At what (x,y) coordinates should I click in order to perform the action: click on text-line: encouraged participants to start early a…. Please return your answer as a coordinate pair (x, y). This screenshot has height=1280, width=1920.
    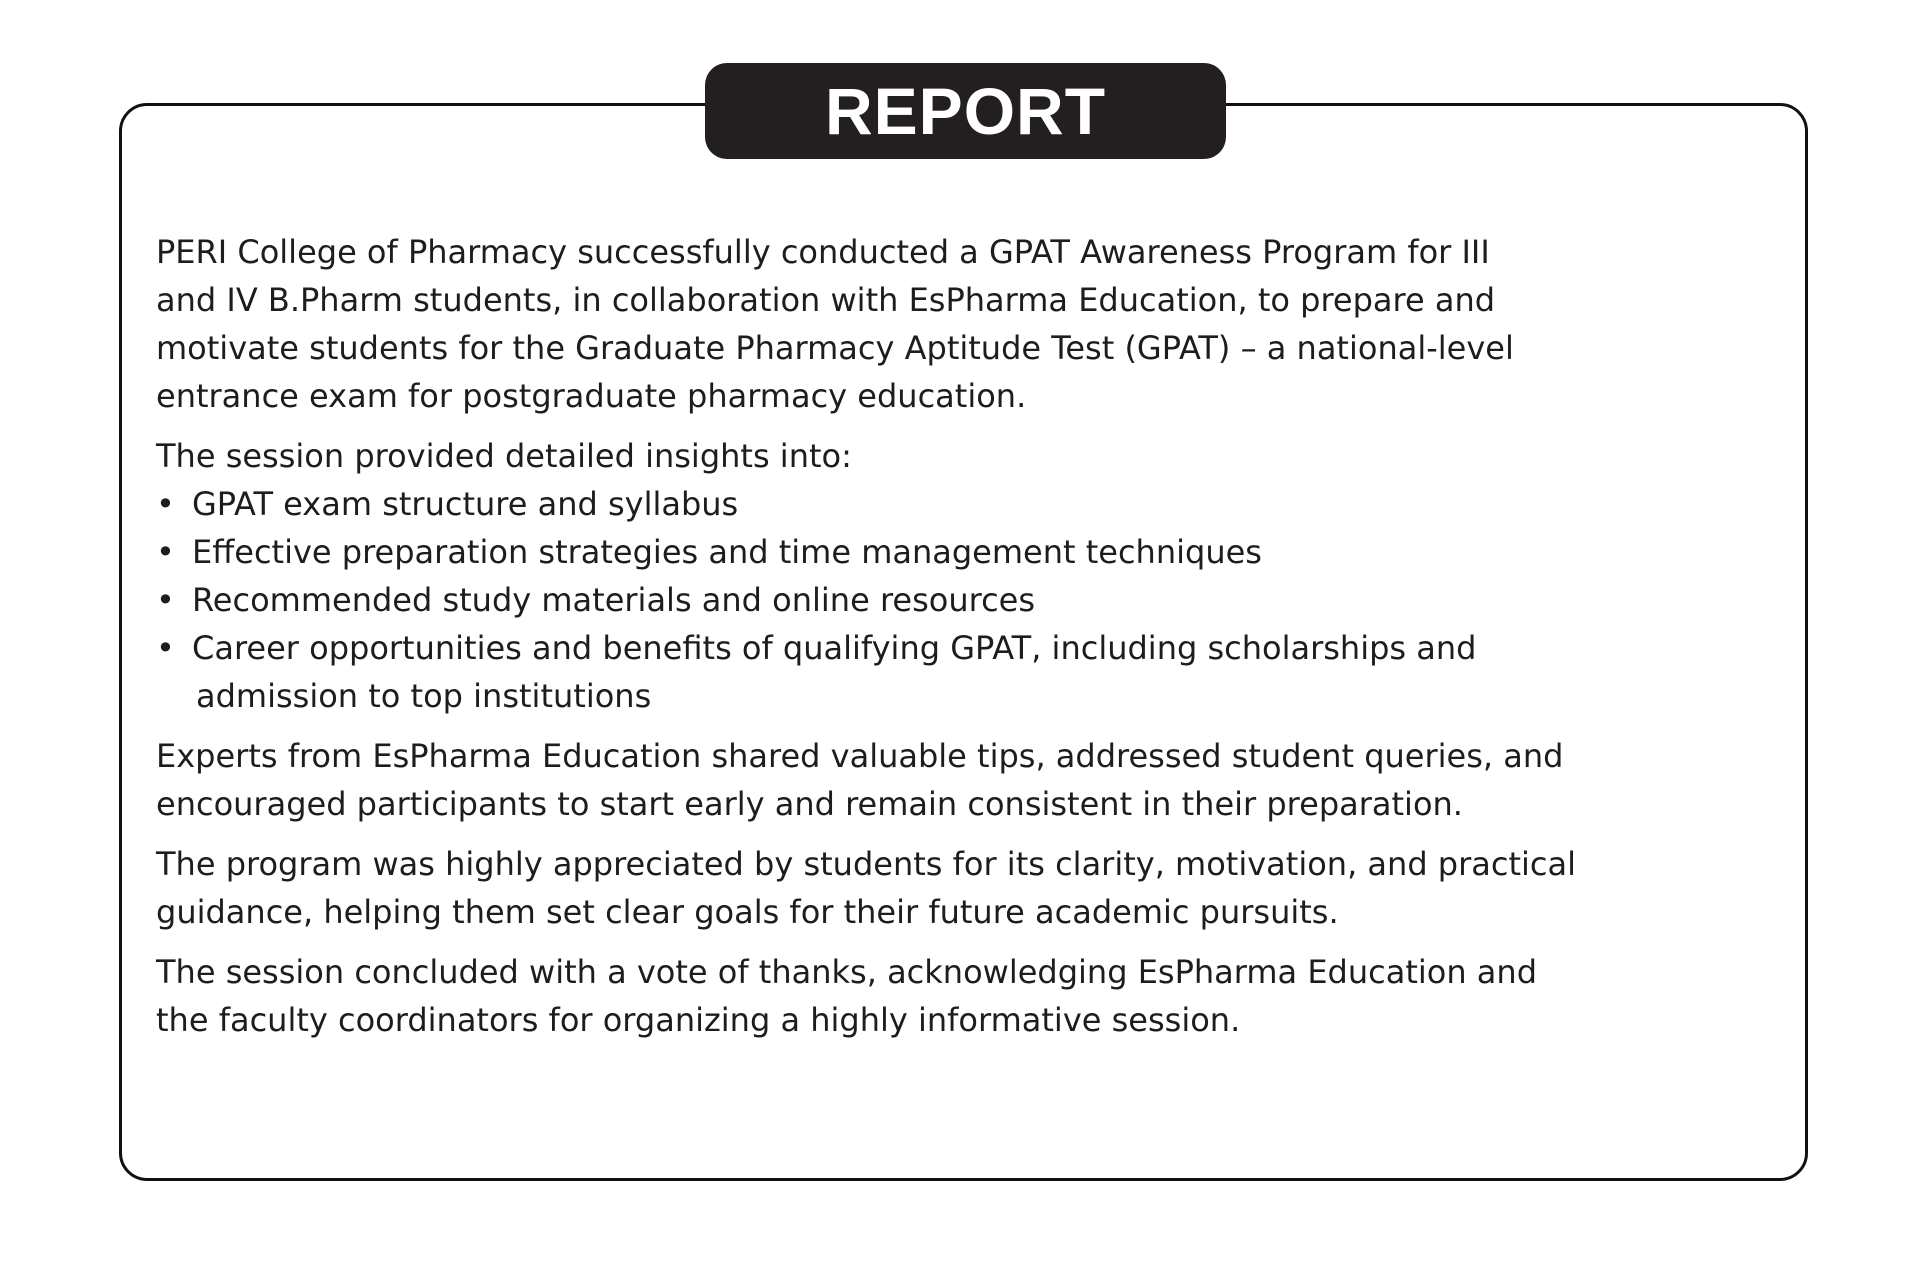
    Looking at the image, I should click on (809, 804).